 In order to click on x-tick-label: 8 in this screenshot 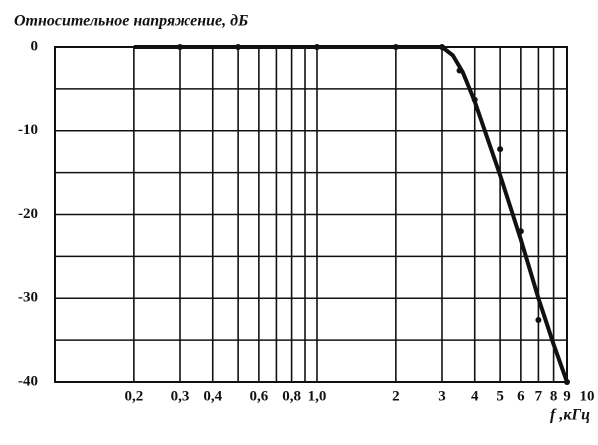, I will do `click(554, 396)`.